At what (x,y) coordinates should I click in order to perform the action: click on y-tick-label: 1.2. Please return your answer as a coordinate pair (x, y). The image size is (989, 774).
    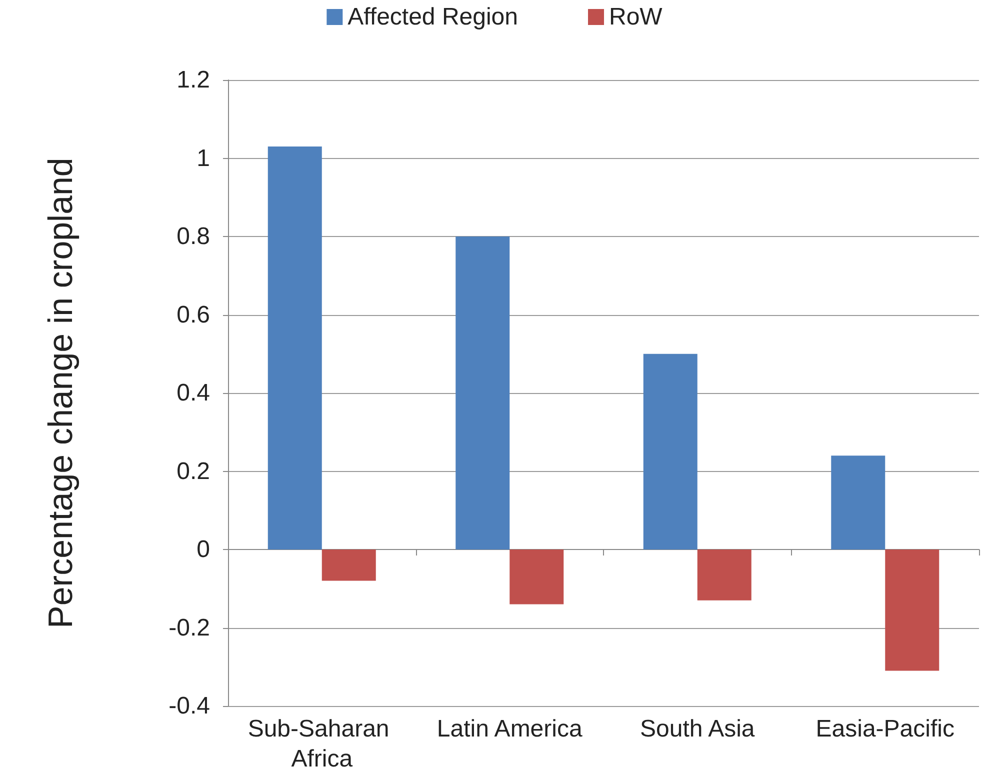
    Looking at the image, I should click on (193, 80).